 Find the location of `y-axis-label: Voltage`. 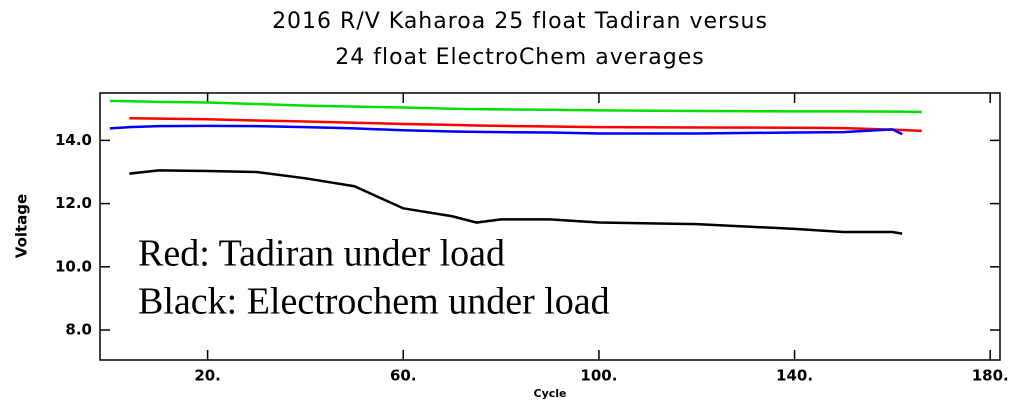

y-axis-label: Voltage is located at coordinates (22, 226).